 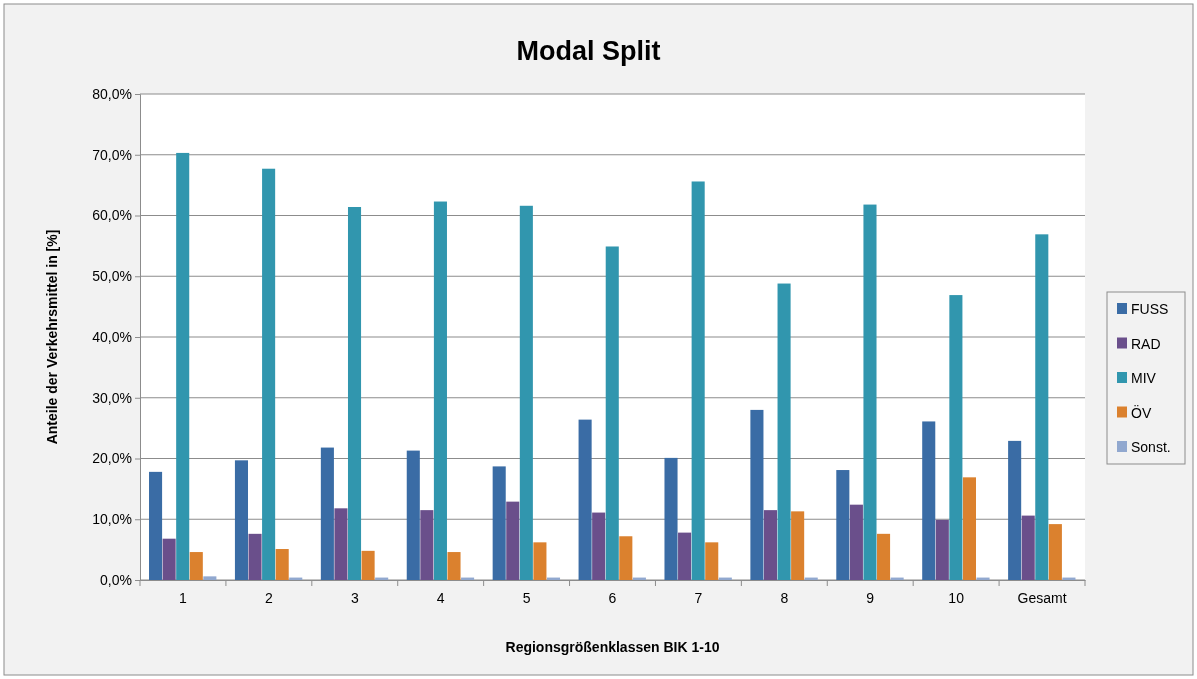 What do you see at coordinates (870, 597) in the screenshot?
I see `x-tick-label: 9` at bounding box center [870, 597].